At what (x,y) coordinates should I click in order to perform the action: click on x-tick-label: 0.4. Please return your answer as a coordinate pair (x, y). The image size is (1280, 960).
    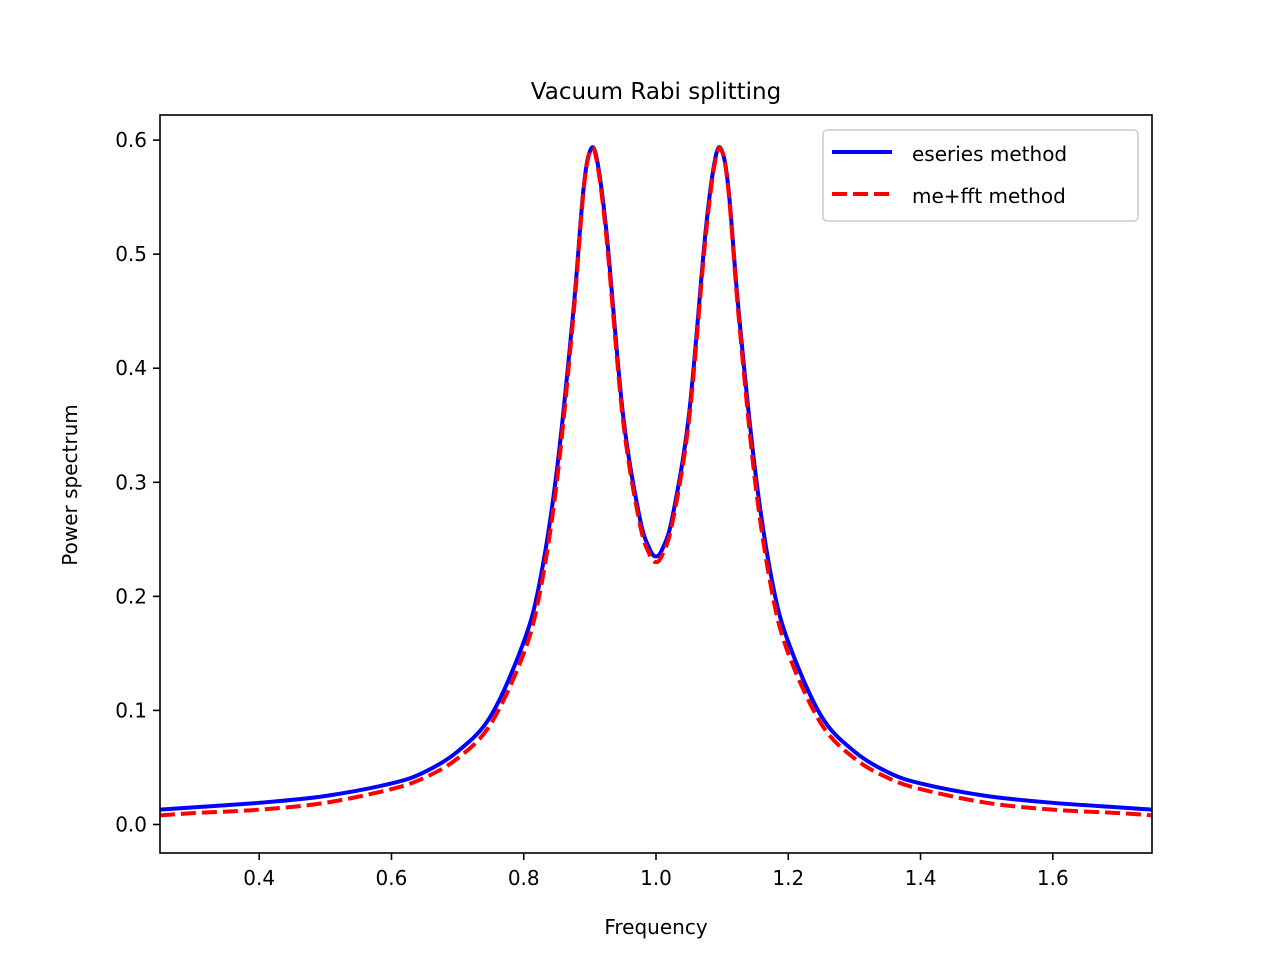
    Looking at the image, I should click on (259, 878).